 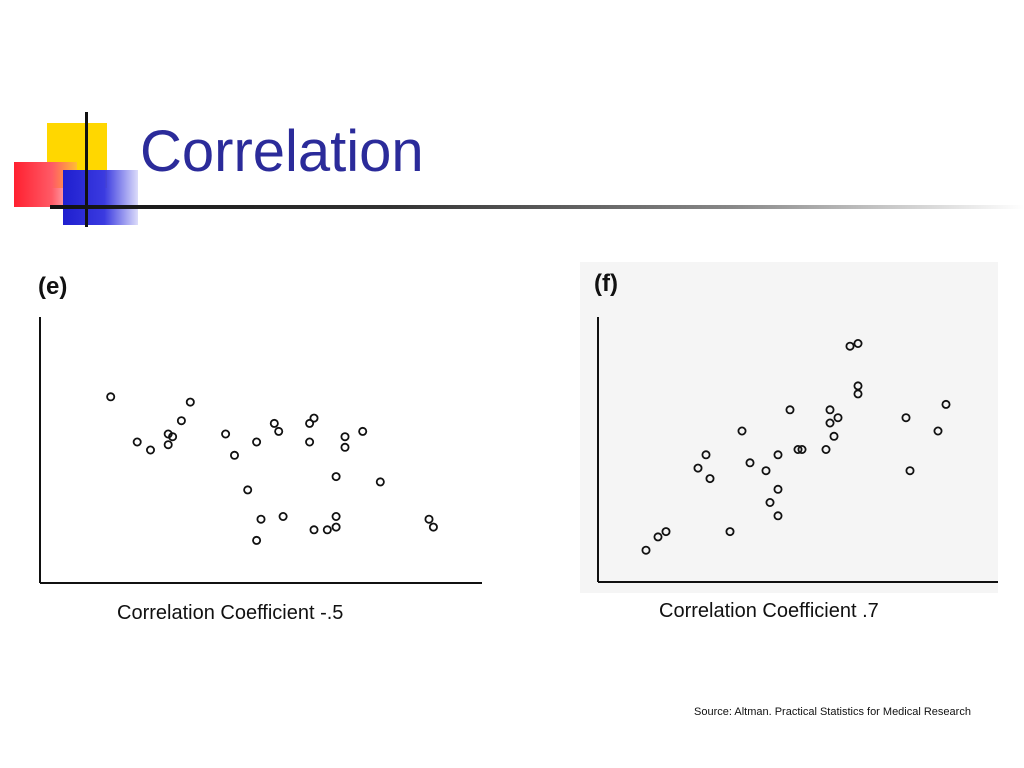 I want to click on panel-label-e: (e), so click(x=53, y=286).